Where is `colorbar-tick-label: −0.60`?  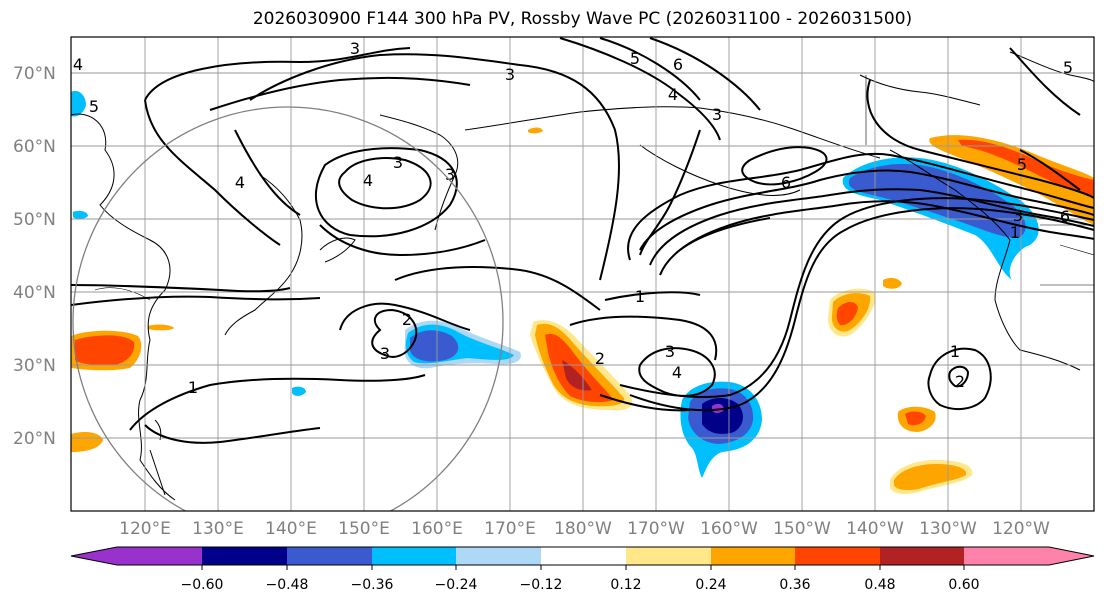
colorbar-tick-label: −0.60 is located at coordinates (202, 585).